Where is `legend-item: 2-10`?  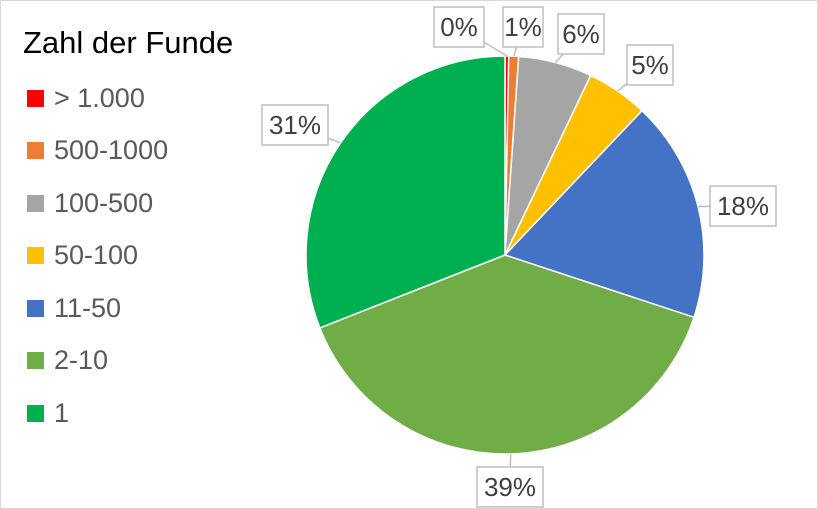
legend-item: 2-10 is located at coordinates (67, 361).